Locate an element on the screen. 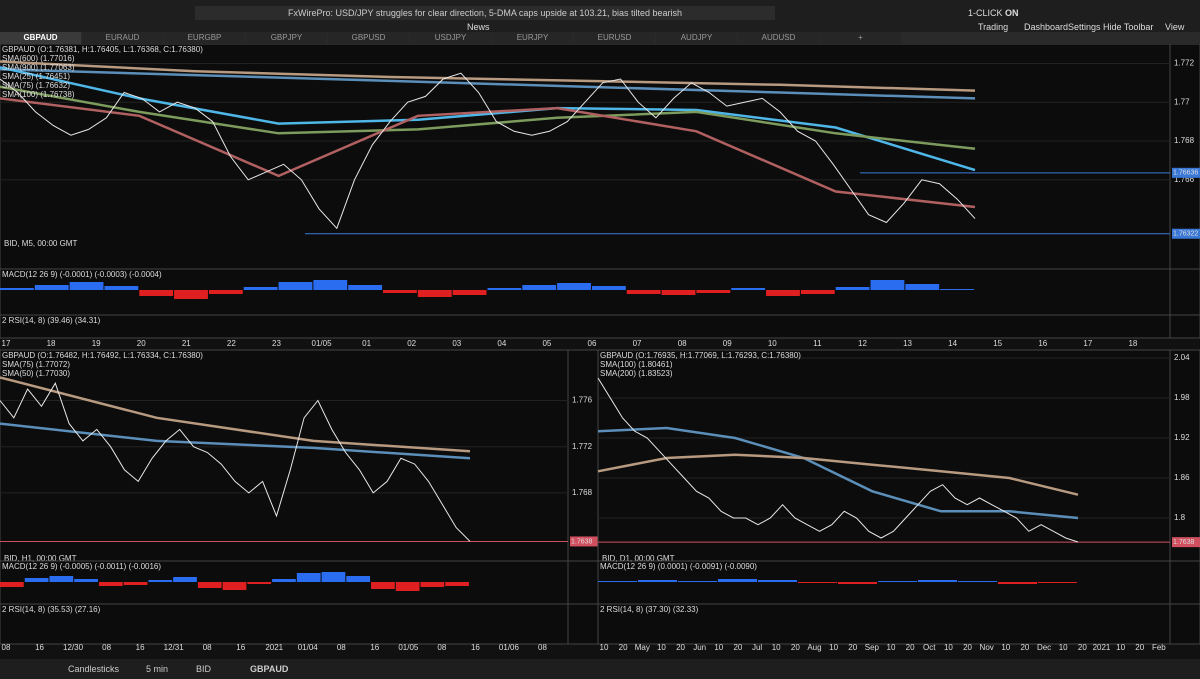 The image size is (1200, 679). side: BID is located at coordinates (204, 669).